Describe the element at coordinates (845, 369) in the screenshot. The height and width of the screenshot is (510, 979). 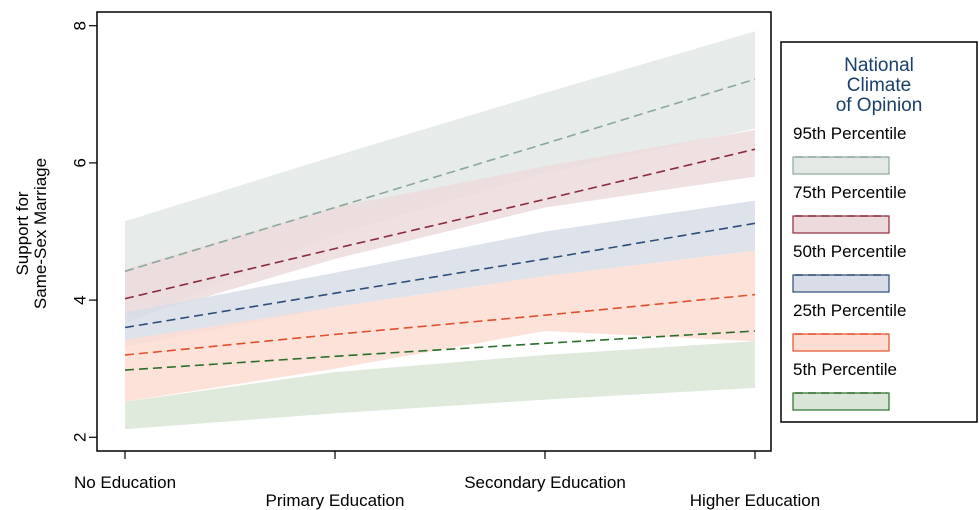
I see `legend-label-4: 5th Percentile` at that location.